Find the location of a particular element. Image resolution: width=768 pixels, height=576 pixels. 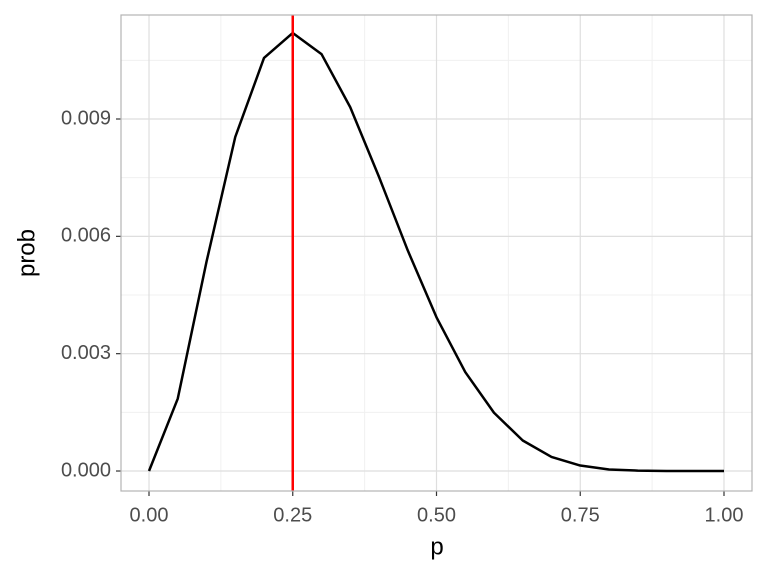

x-tick-label: 0.75 is located at coordinates (580, 515).